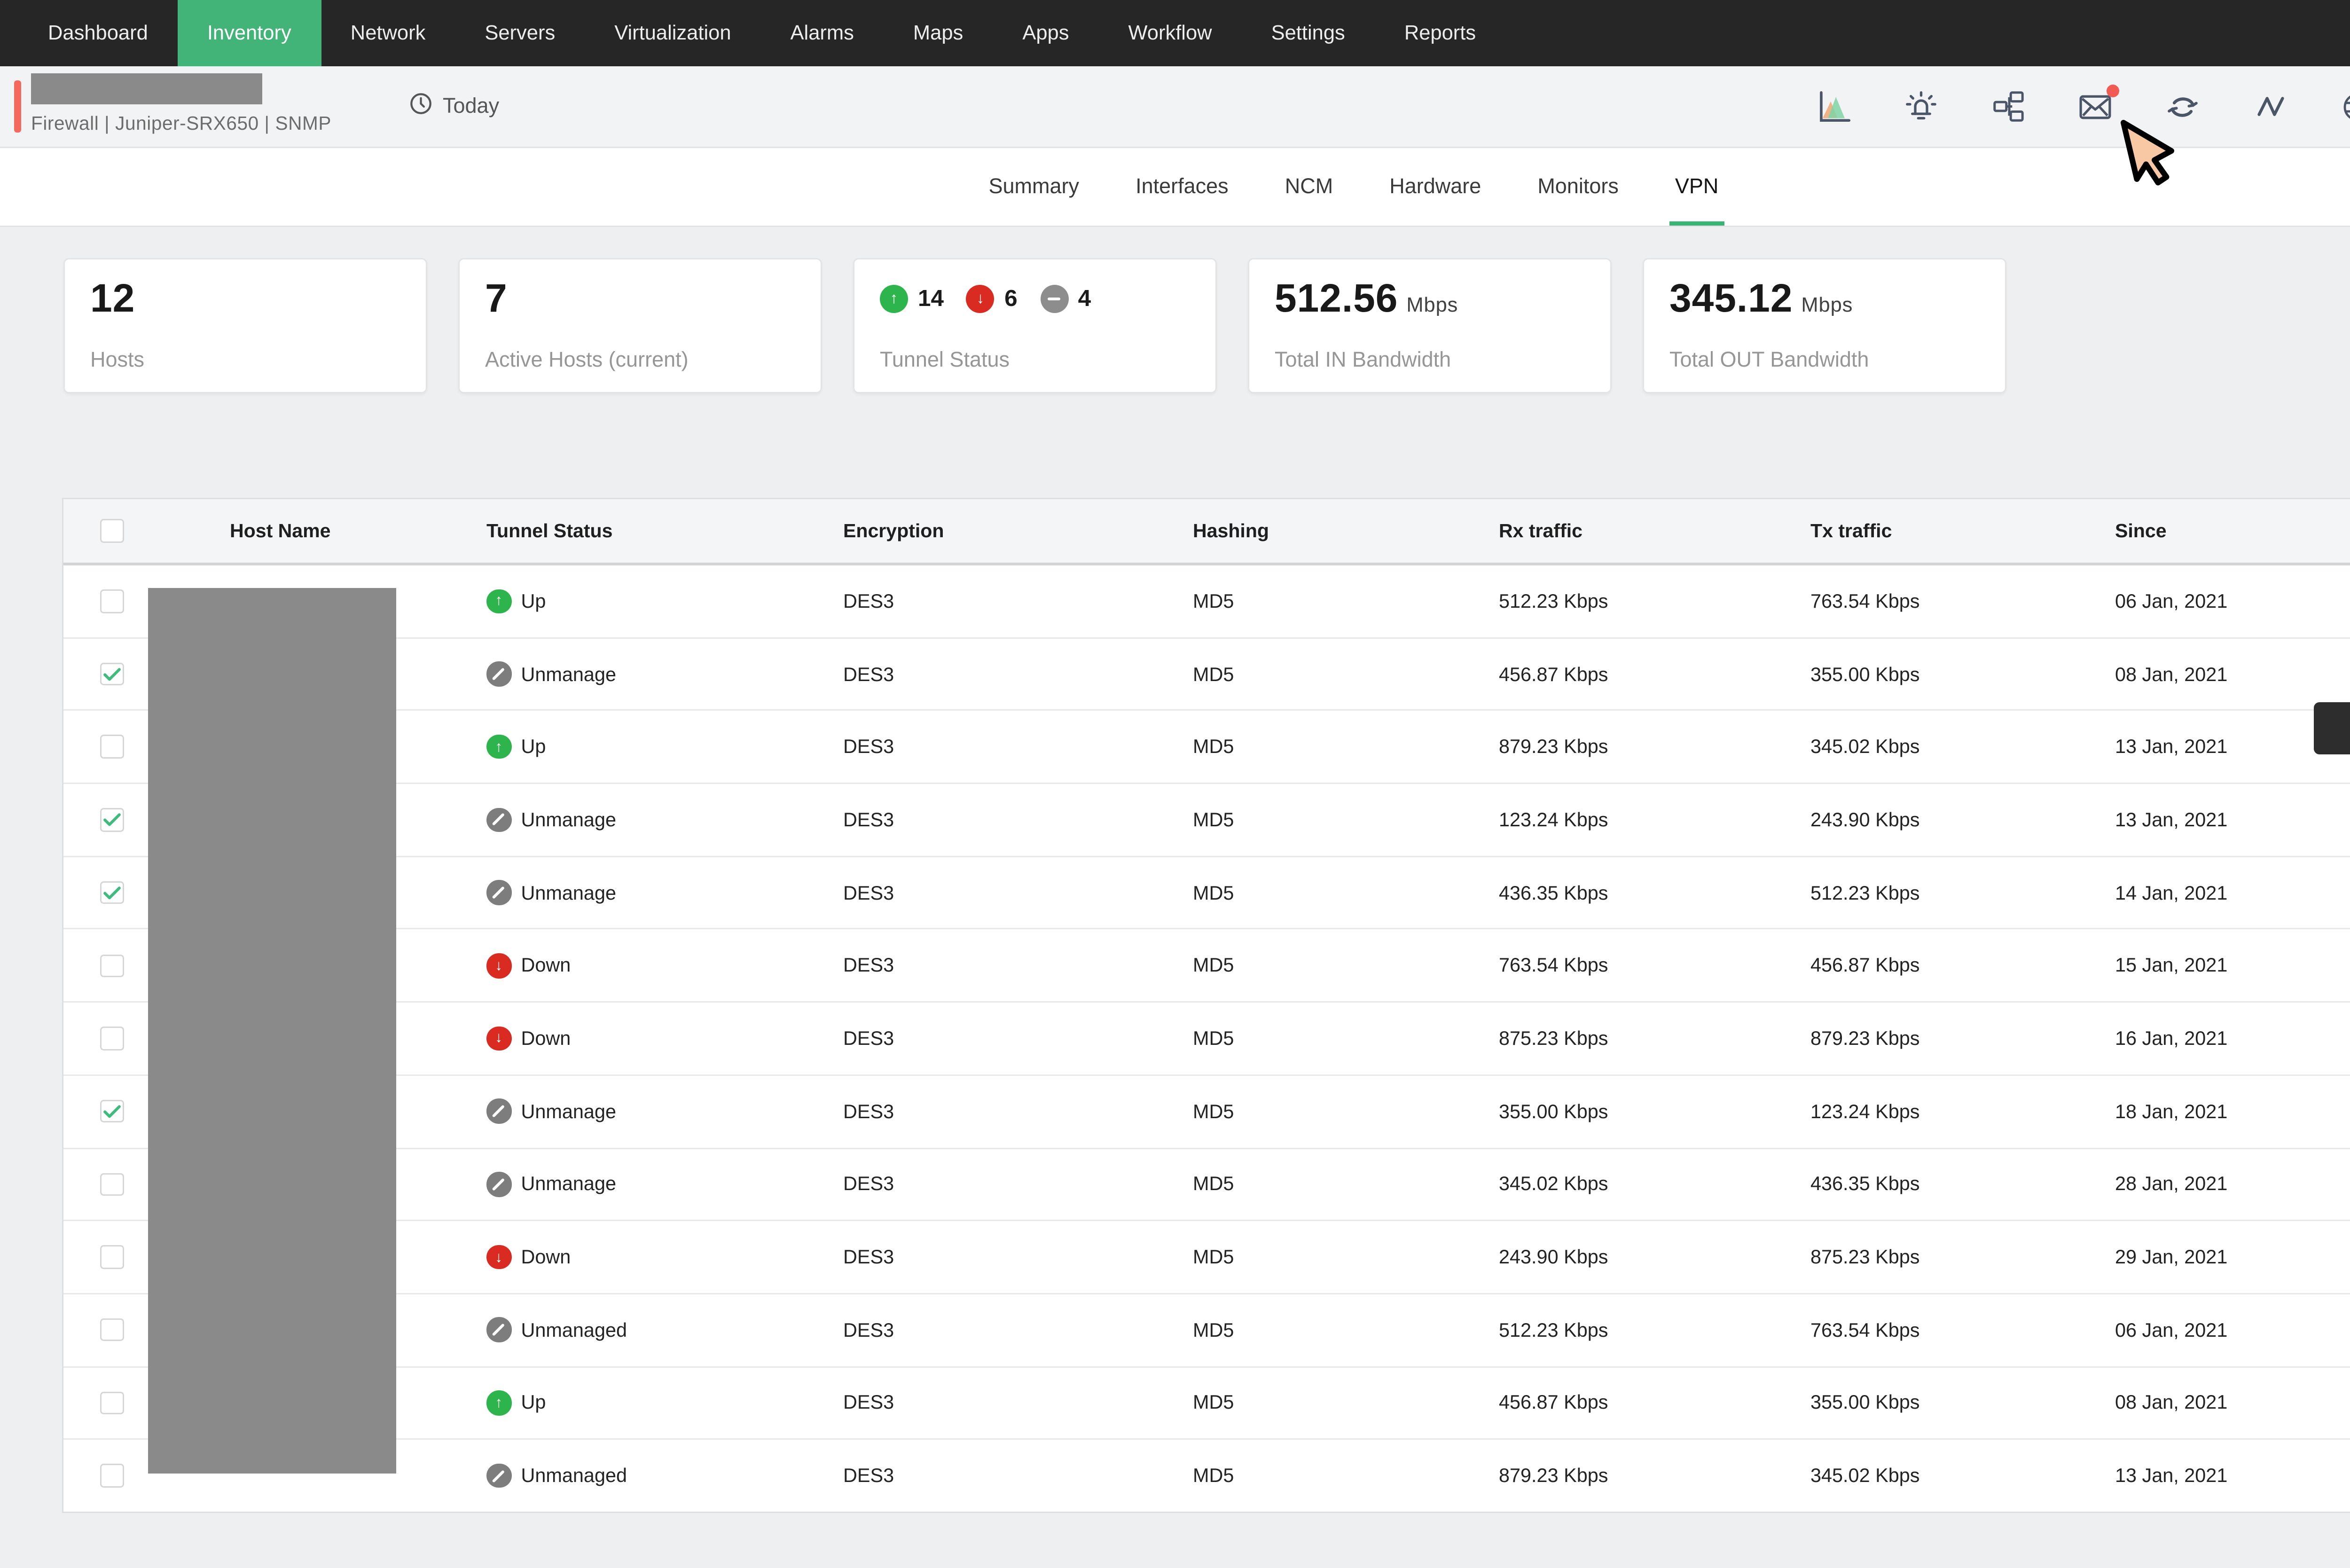  I want to click on tx-traffic-cell: 763.54 Kbps, so click(1865, 1330).